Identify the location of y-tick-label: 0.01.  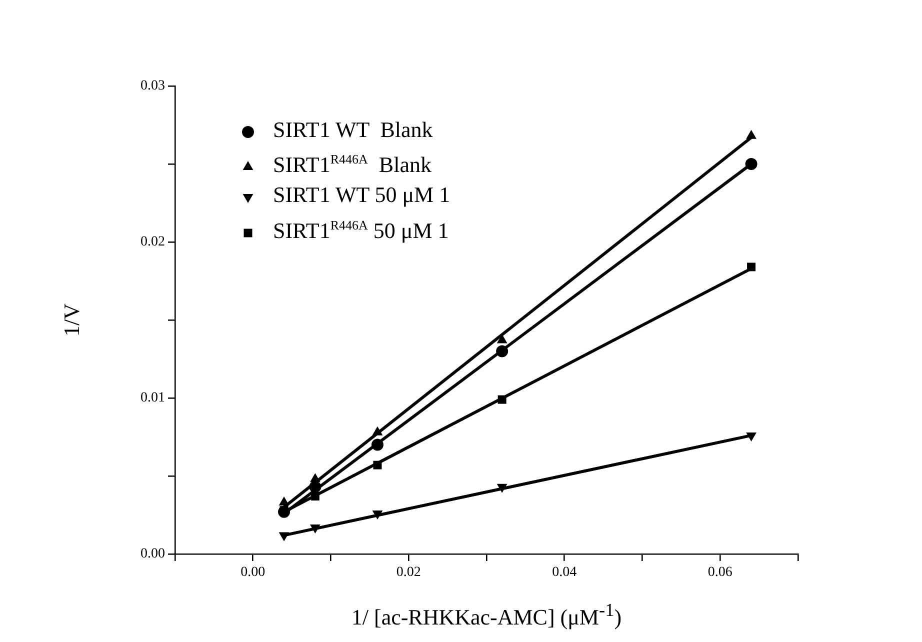
(152, 398).